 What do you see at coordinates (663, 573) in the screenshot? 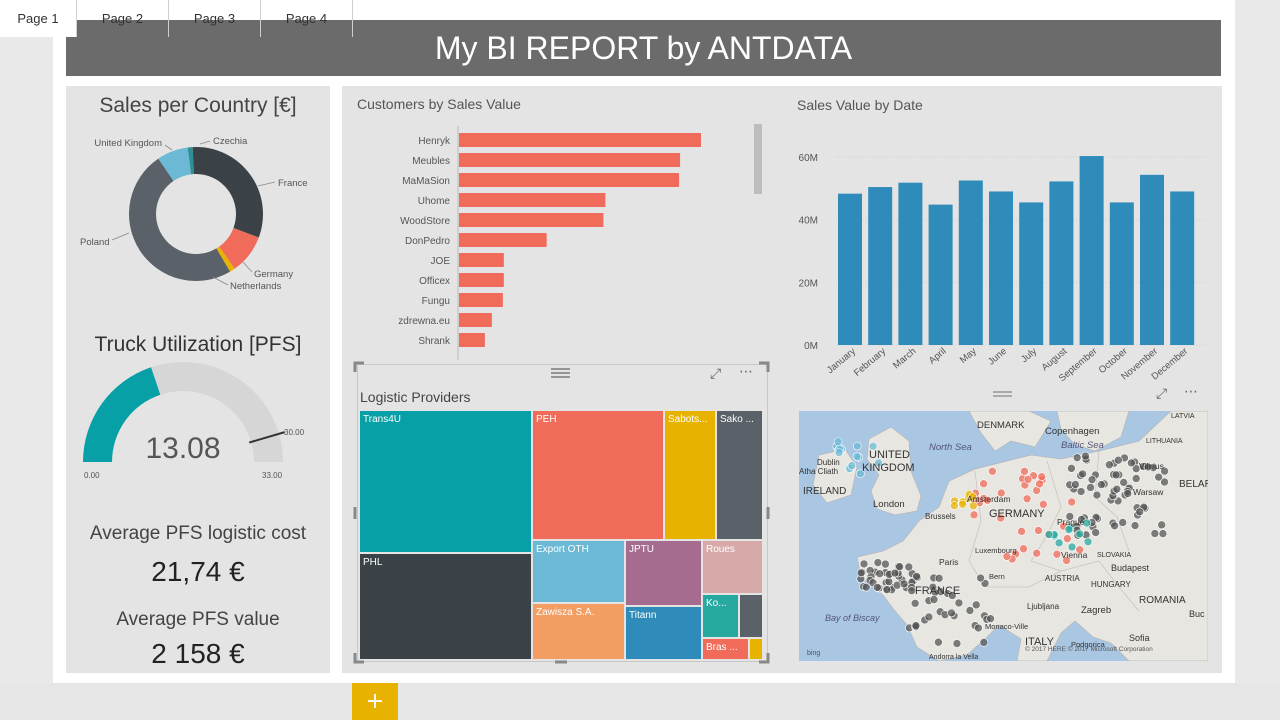
I see `treemap-jptu: JPTU` at bounding box center [663, 573].